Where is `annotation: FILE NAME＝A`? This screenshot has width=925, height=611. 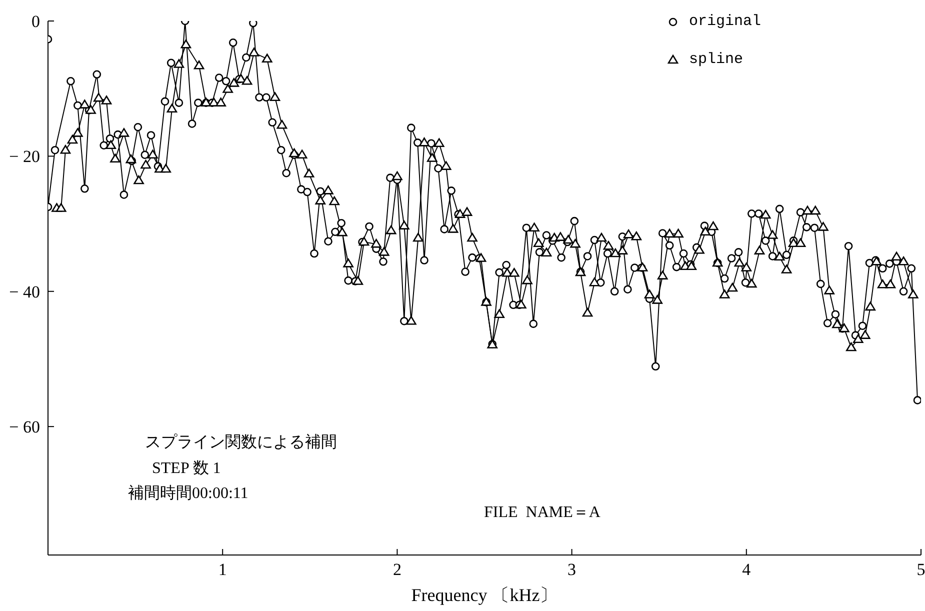 annotation: FILE NAME＝A is located at coordinates (542, 513).